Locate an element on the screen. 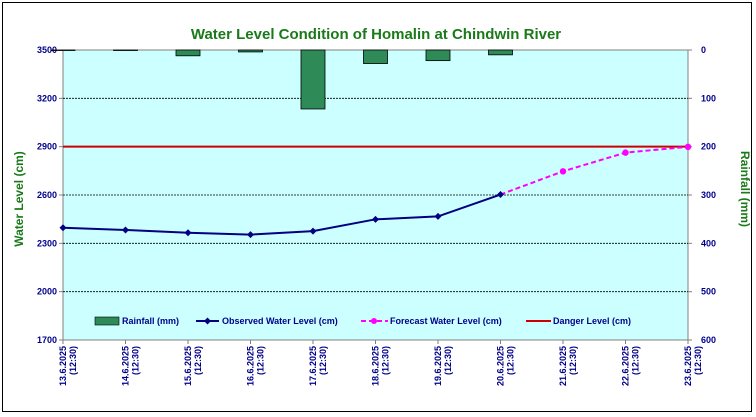 This screenshot has width=756, height=417. left-tick-label: 3200 is located at coordinates (47, 98).